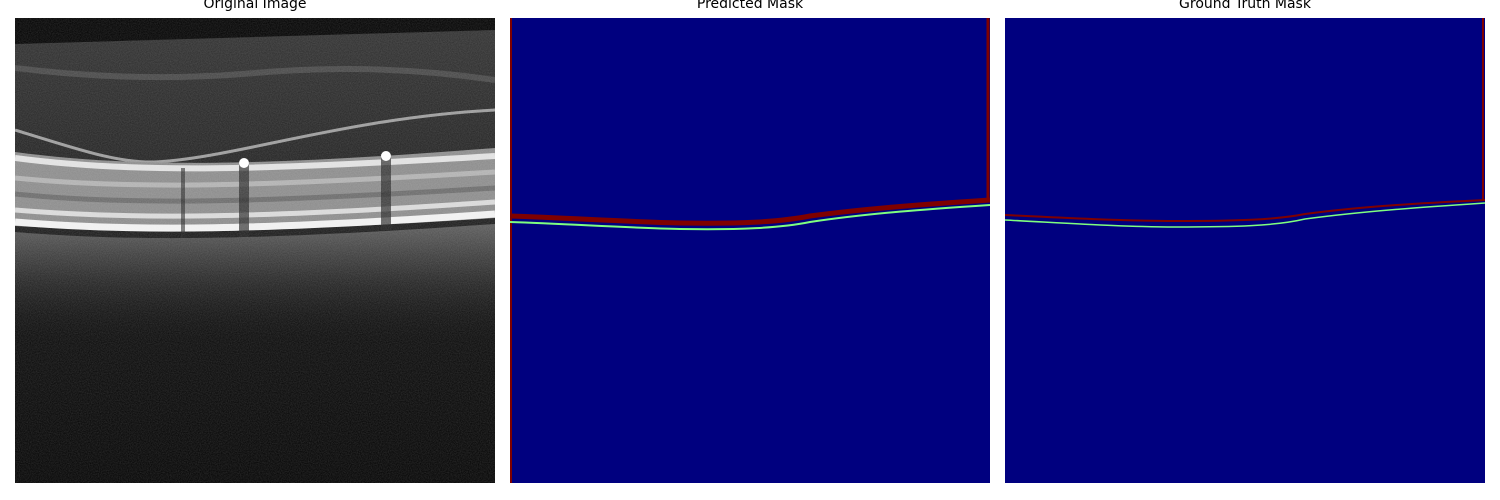 The width and height of the screenshot is (1500, 500). I want to click on original-image-title: Original Image, so click(255, 6).